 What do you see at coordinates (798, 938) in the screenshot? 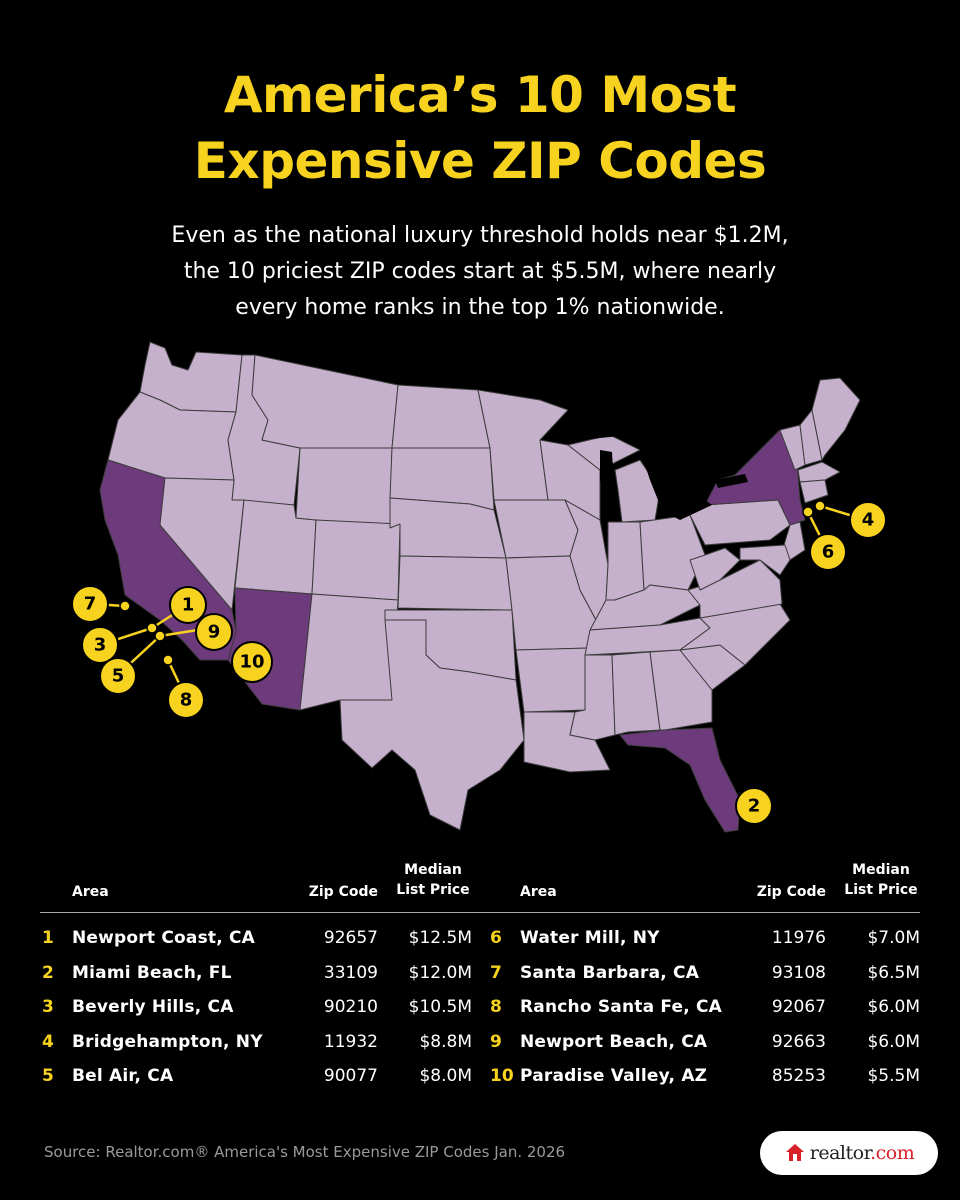
I see `row-zip: 11976` at bounding box center [798, 938].